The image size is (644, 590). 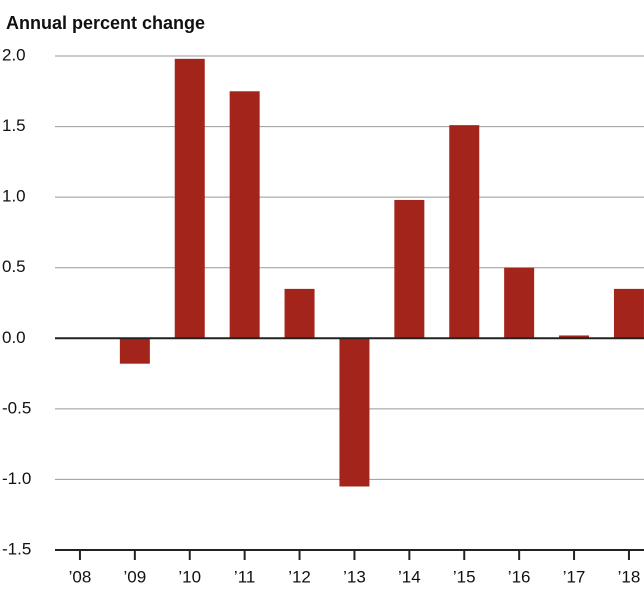 What do you see at coordinates (519, 576) in the screenshot?
I see `x-tick-label: ’16` at bounding box center [519, 576].